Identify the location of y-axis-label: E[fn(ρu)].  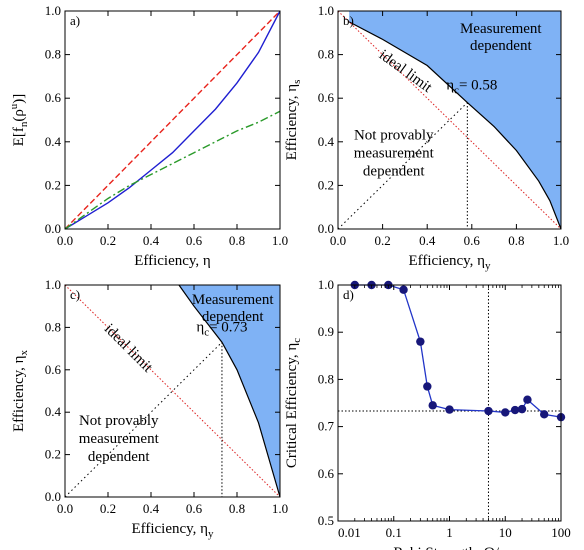
(19, 120).